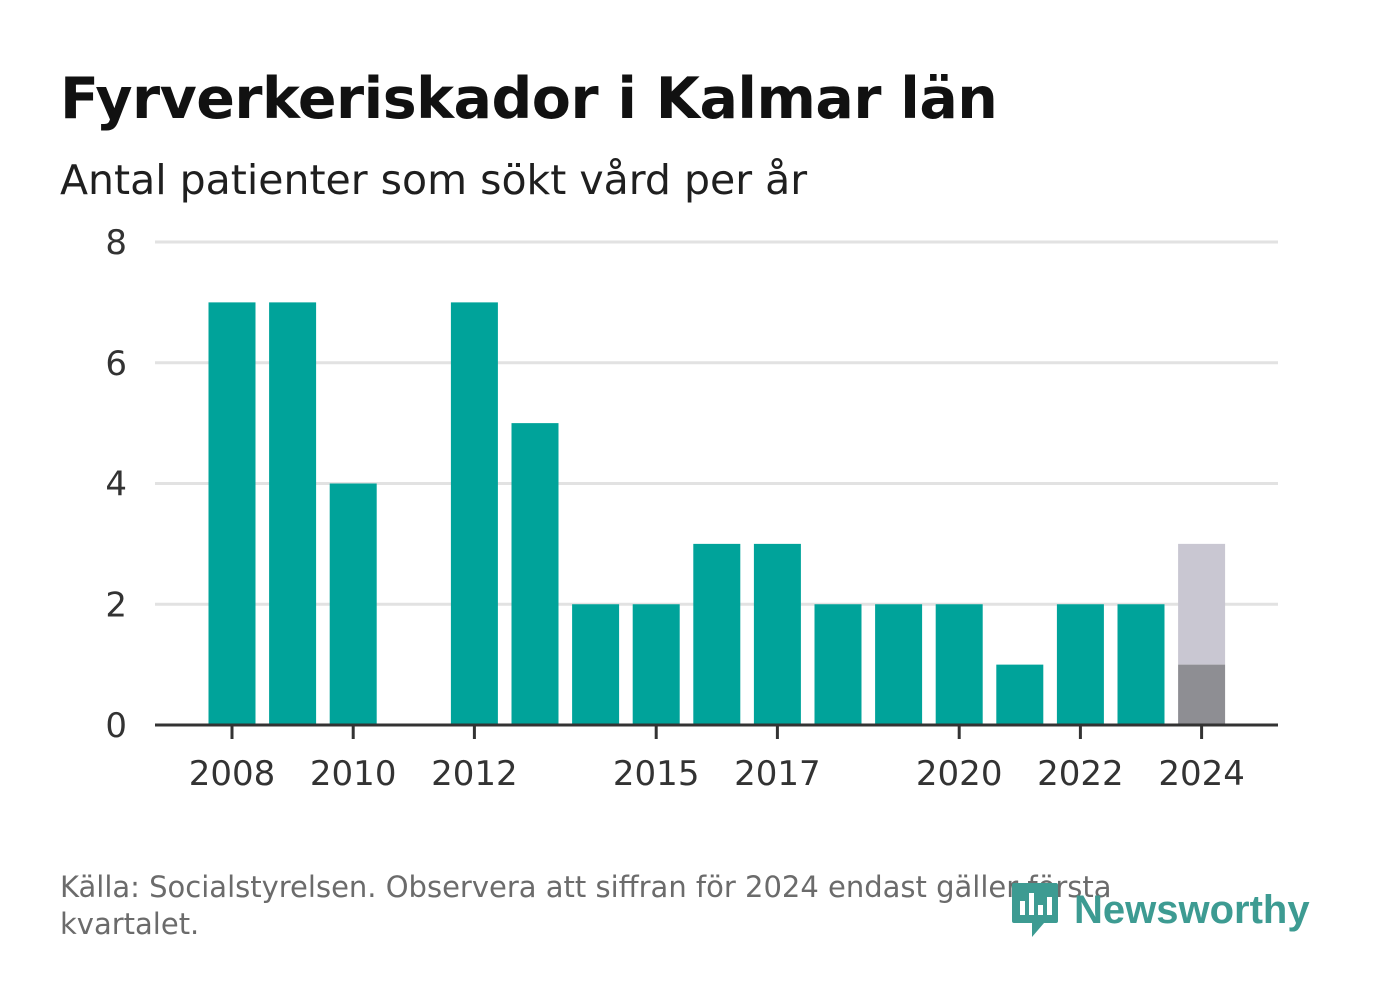  I want to click on y-tick-label: 2, so click(116, 605).